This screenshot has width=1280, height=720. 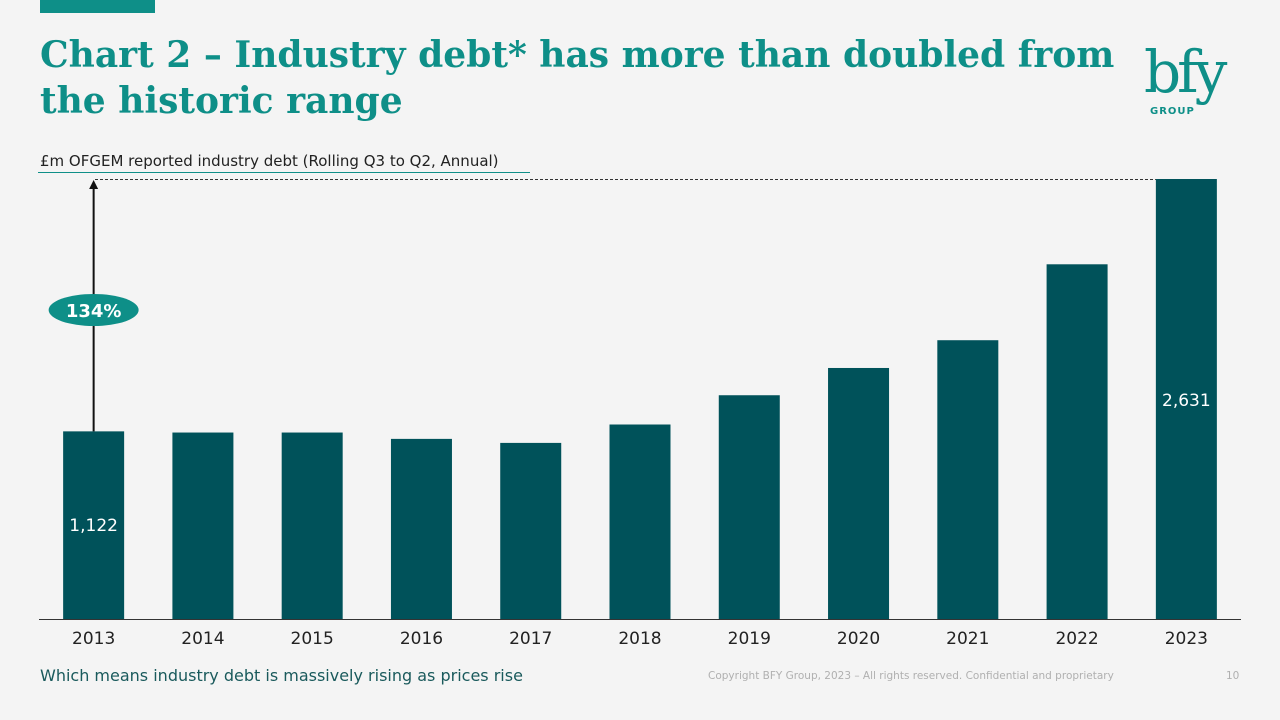 What do you see at coordinates (640, 521) in the screenshot?
I see `bar-2018` at bounding box center [640, 521].